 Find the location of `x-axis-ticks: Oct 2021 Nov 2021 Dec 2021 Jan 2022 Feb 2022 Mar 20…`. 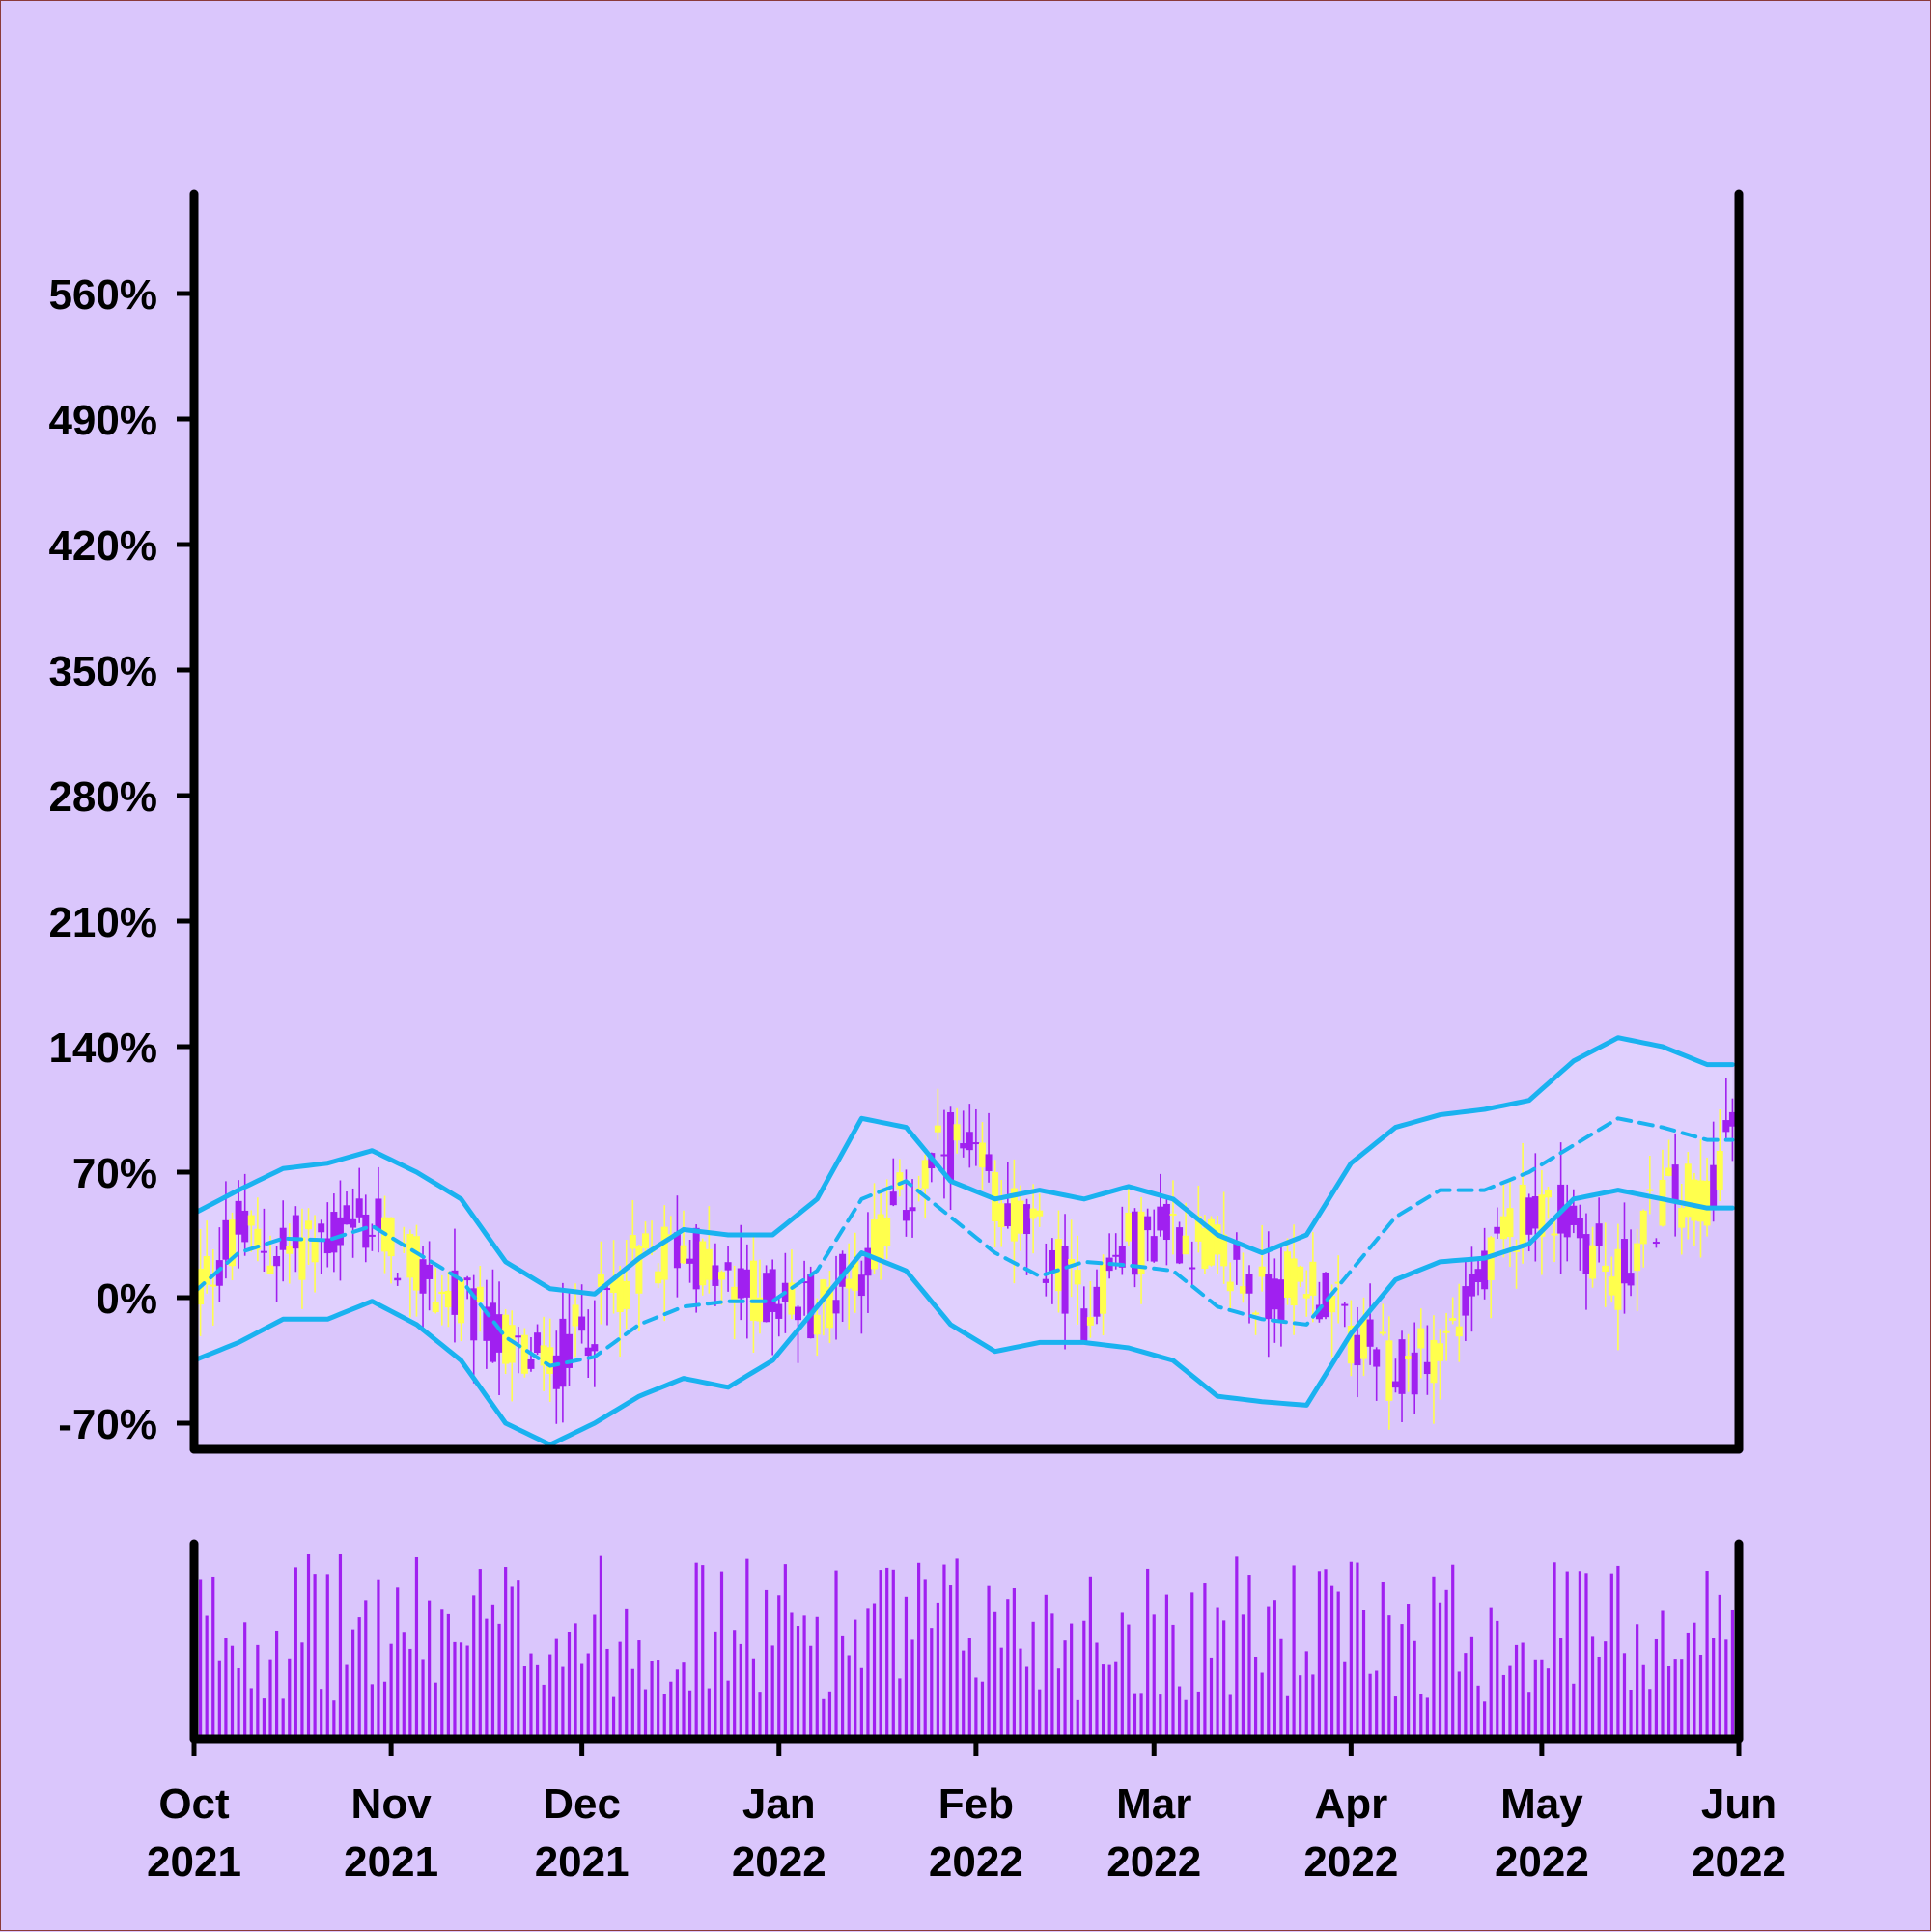

x-axis-ticks: Oct 2021 Nov 2021 Dec 2021 Jan 2022 Feb 2022 Mar 20… is located at coordinates (966, 1813).